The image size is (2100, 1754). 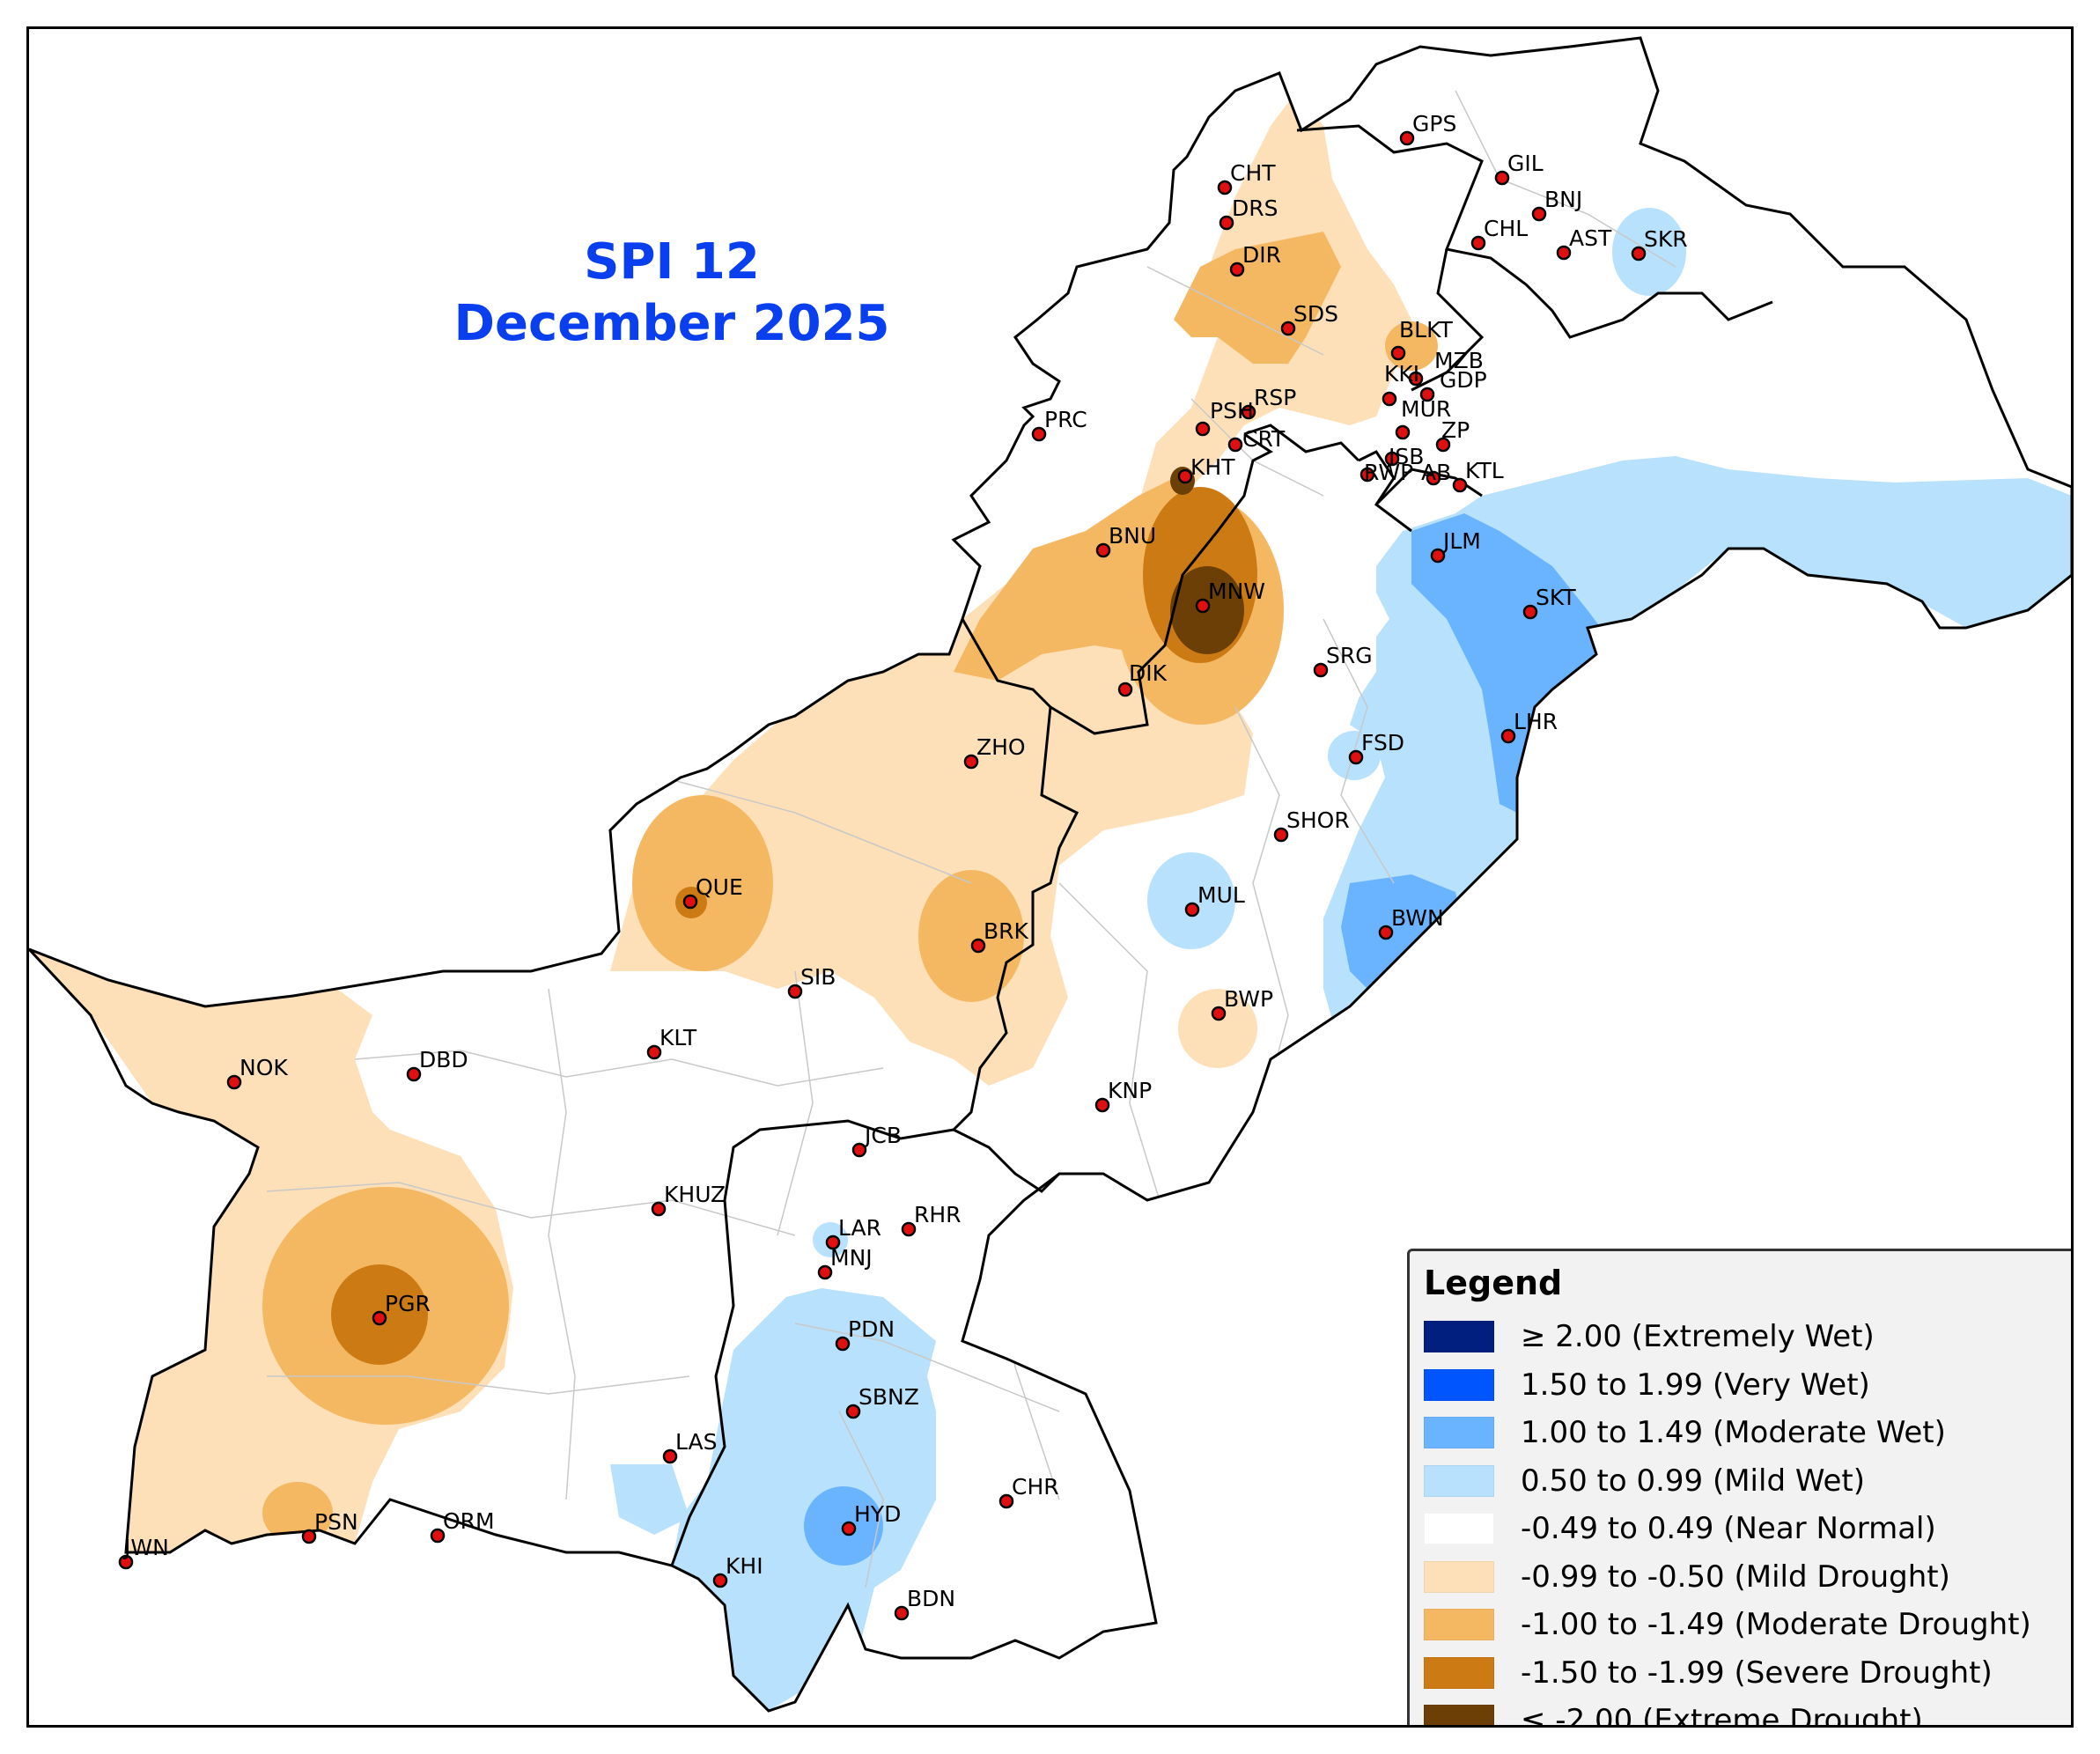 What do you see at coordinates (1130, 1090) in the screenshot?
I see `station-label-knp: KNP` at bounding box center [1130, 1090].